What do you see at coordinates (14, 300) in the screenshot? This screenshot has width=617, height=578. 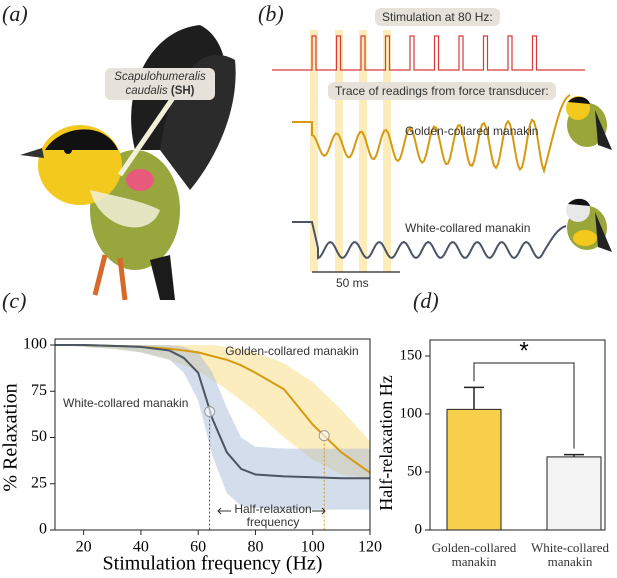 I see `panel-label: (c)` at bounding box center [14, 300].